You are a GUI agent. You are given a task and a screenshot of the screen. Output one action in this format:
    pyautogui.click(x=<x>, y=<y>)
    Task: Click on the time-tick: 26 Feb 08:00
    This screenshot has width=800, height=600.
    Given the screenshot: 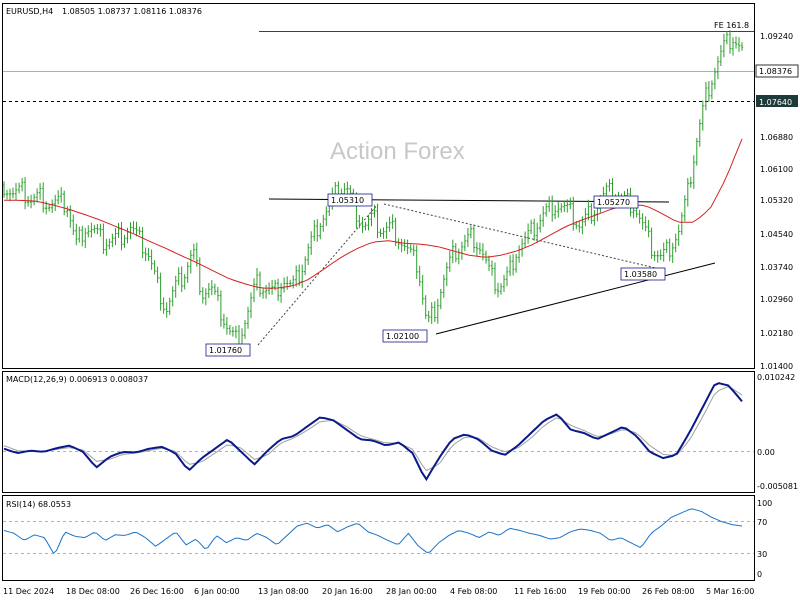 What is the action you would take?
    pyautogui.click(x=668, y=591)
    